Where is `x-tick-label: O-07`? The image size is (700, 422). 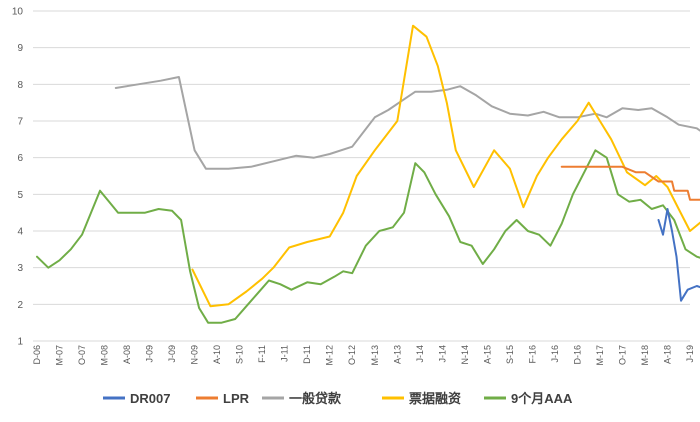
x-tick-label: O-07 is located at coordinates (82, 355).